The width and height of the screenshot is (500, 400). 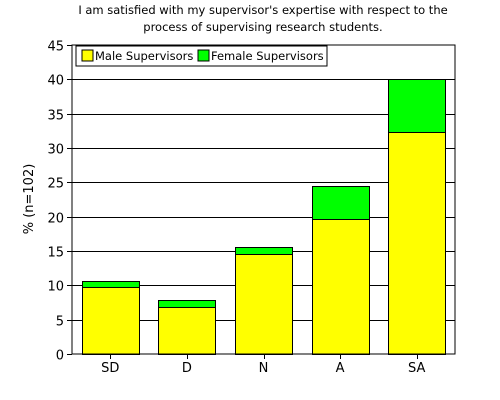 What do you see at coordinates (110, 368) in the screenshot?
I see `x-tick-label: SD` at bounding box center [110, 368].